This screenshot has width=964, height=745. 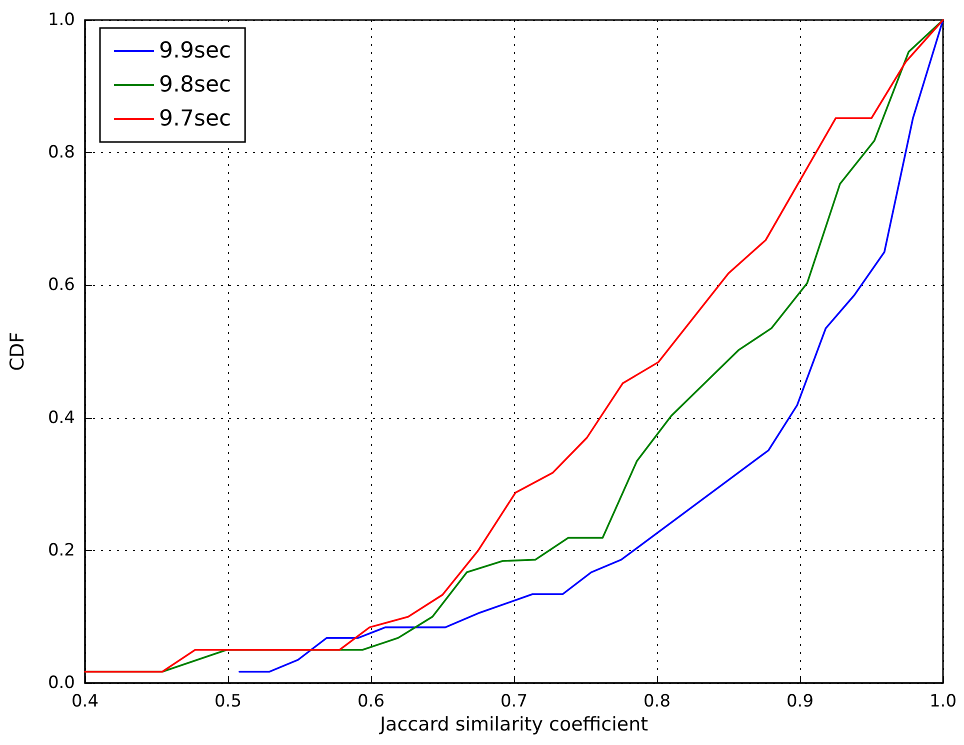 I want to click on x-tick-label: 0.8, so click(x=657, y=702).